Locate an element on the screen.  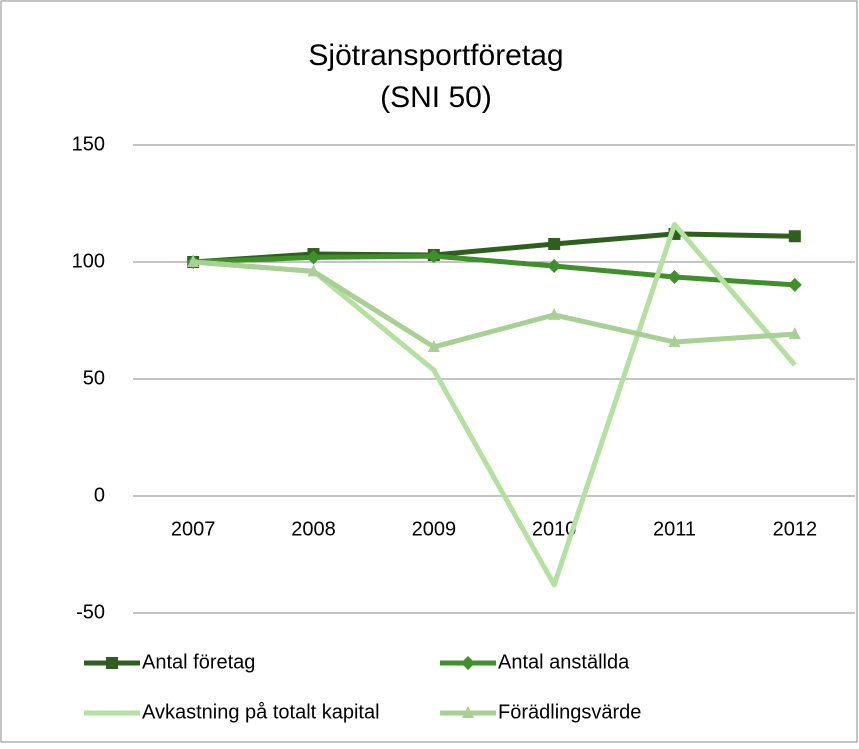
x-tick-label: 2007 is located at coordinates (193, 529).